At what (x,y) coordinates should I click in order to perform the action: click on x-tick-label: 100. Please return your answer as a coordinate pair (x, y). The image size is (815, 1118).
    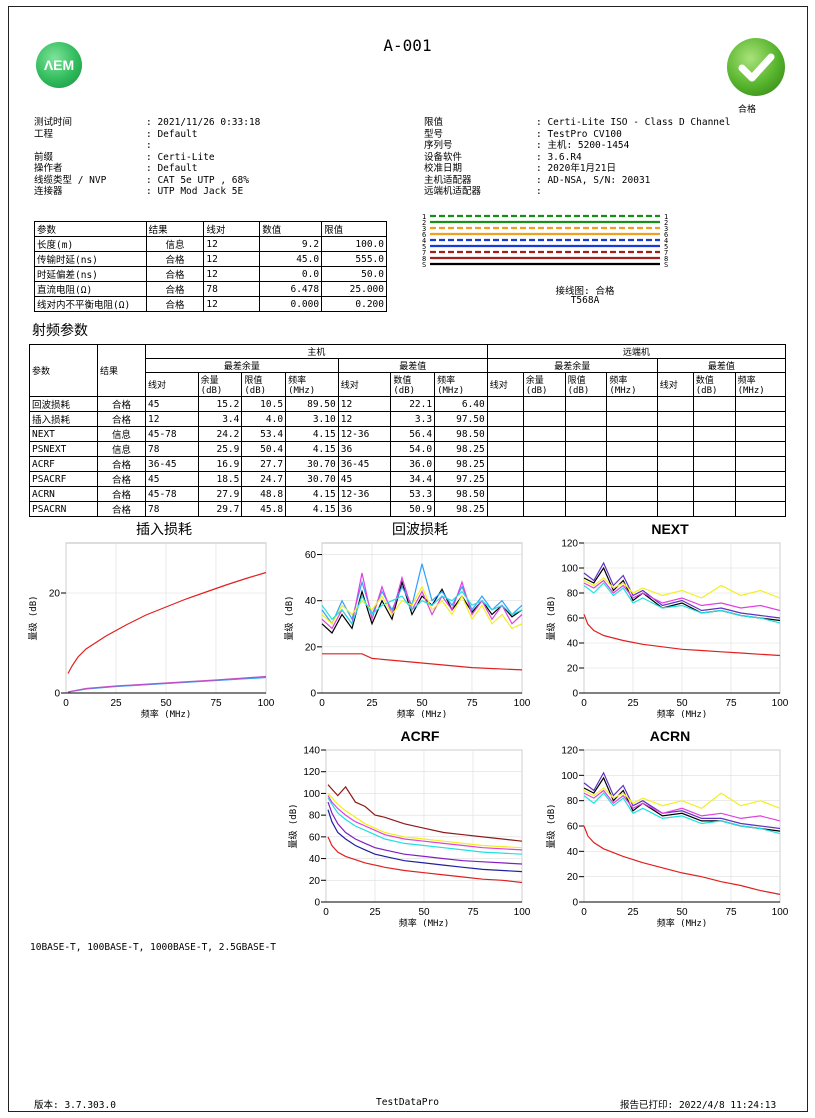
    Looking at the image, I should click on (522, 703).